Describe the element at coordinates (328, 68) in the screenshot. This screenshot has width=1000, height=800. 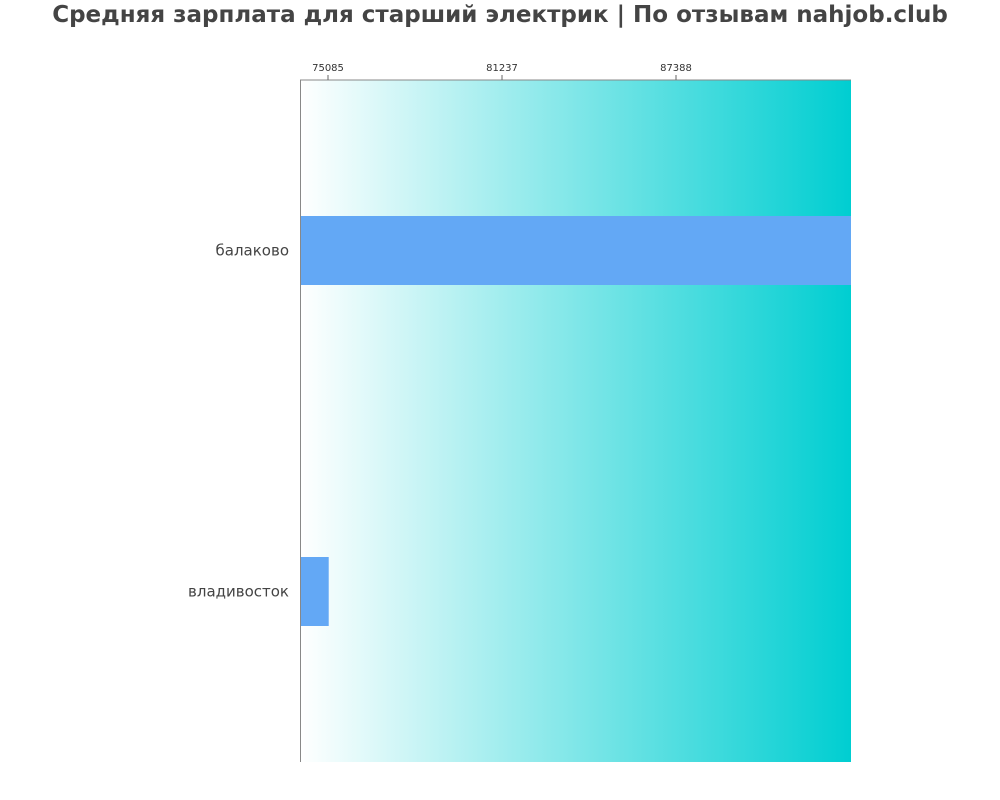
I see `x-tick-label: 75085` at that location.